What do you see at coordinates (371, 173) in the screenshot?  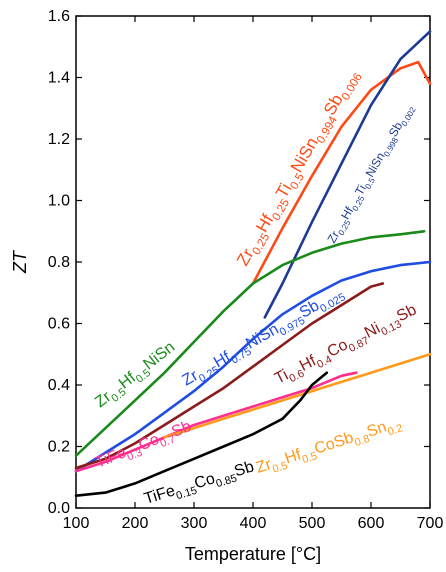 I see `series-label-1: Zr0.25Hf0.25Ti0.5NiSn0.998Sb0.002` at bounding box center [371, 173].